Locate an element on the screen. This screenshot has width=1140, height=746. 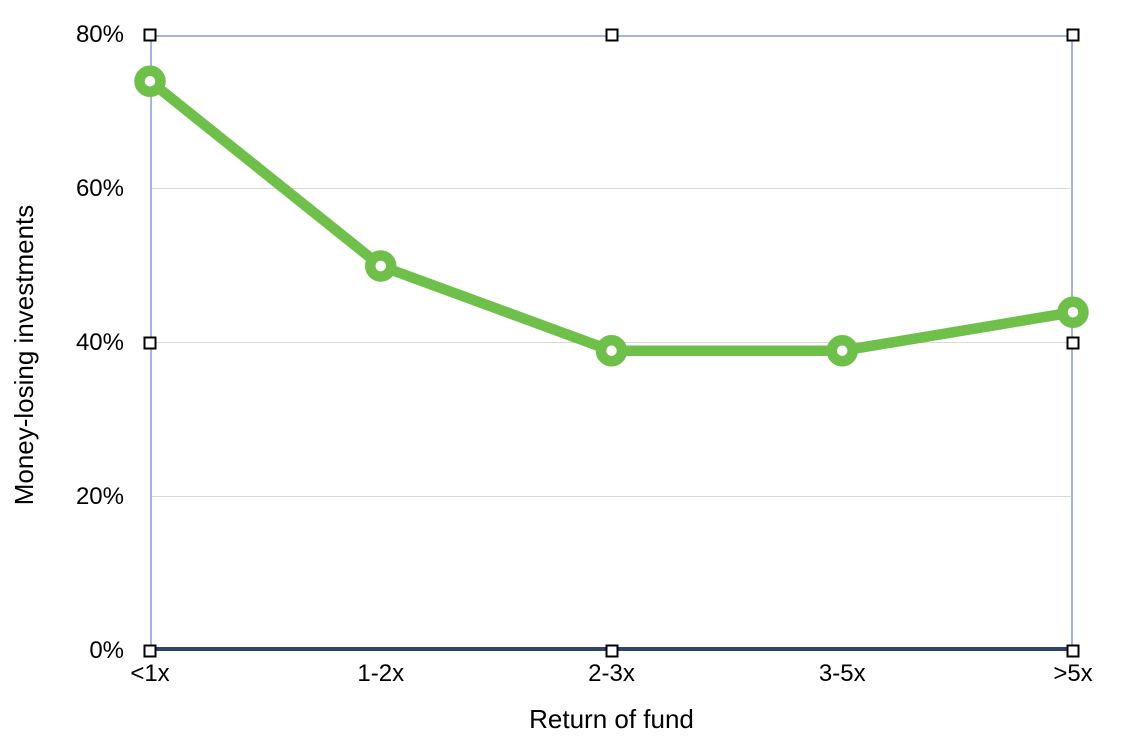
x-tick-label: >5x is located at coordinates (1073, 673).